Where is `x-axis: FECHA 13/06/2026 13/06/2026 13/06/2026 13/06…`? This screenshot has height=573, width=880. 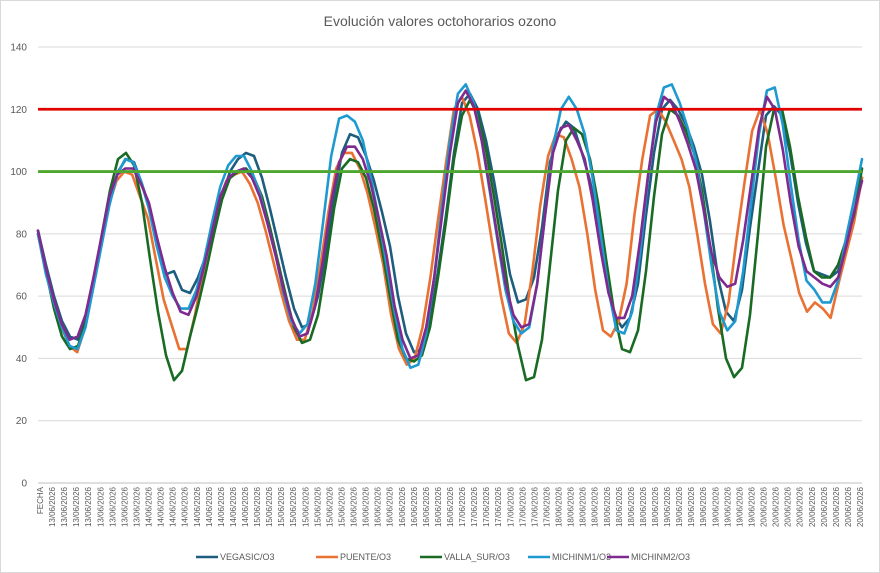
x-axis: FECHA 13/06/2026 13/06/2026 13/06/2026 13/06… is located at coordinates (450, 506).